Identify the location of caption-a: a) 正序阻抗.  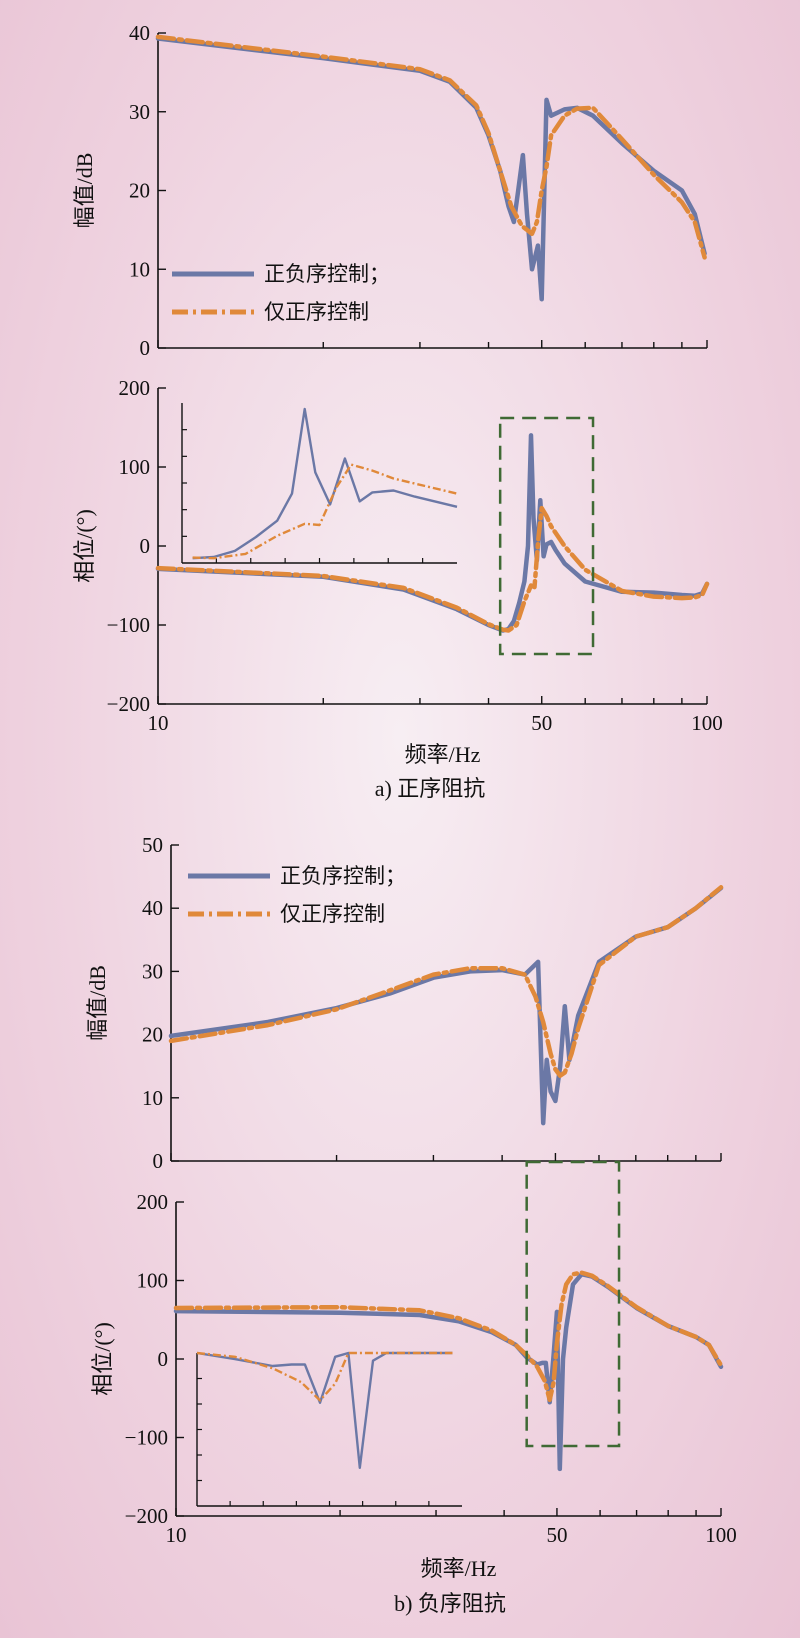
(430, 788).